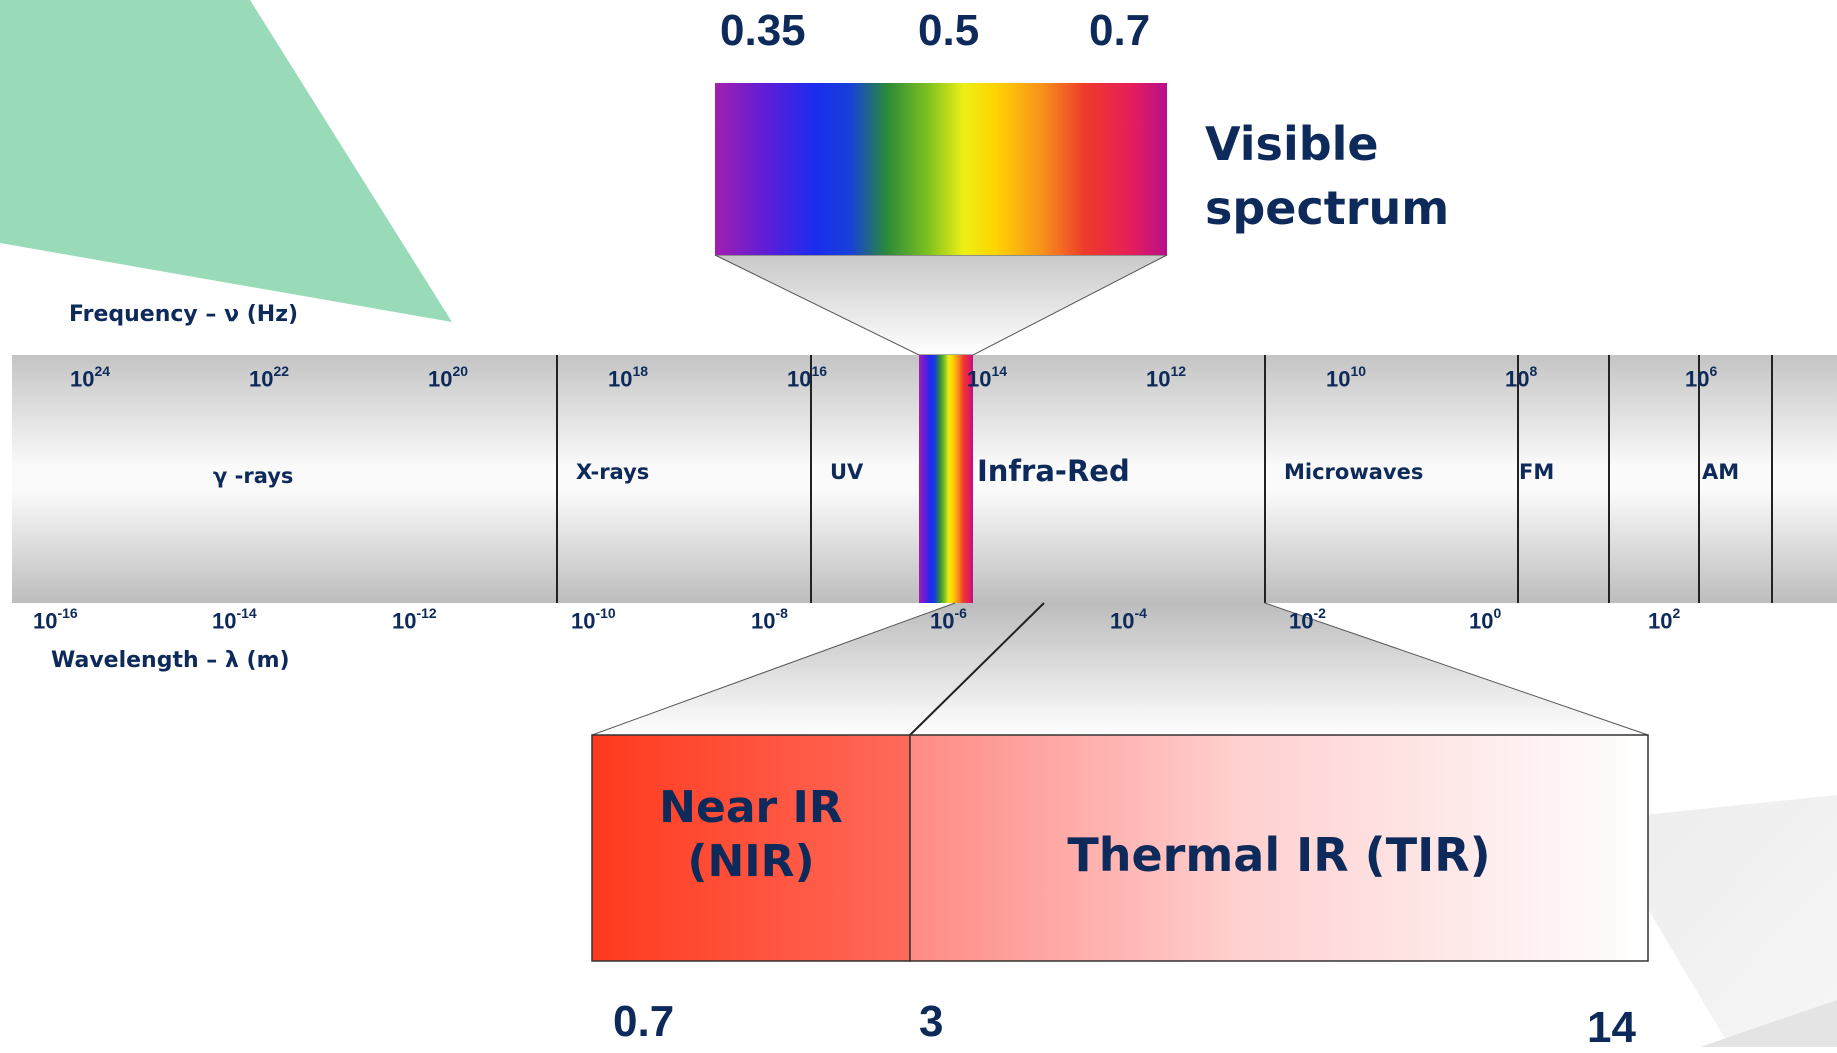  I want to click on visible-spectrum-title: Visible spectrum, so click(1327, 176).